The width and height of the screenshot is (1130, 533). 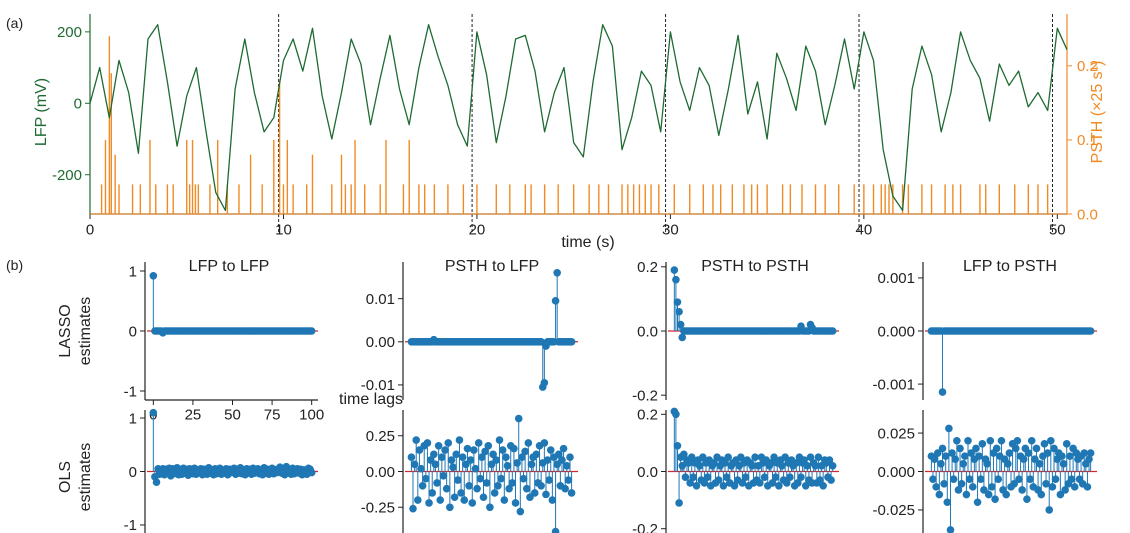 What do you see at coordinates (647, 331) in the screenshot?
I see `ytick-label: 0.0` at bounding box center [647, 331].